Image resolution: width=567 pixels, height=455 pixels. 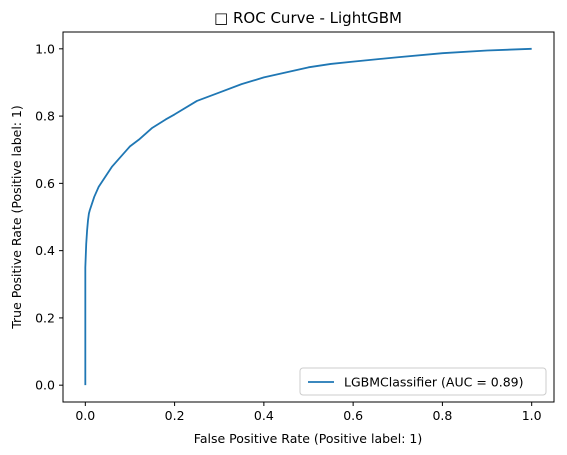 I want to click on y-axis-ticks: 0.0 0.2 0.4 0.6 0.8 1.0, so click(x=49, y=217).